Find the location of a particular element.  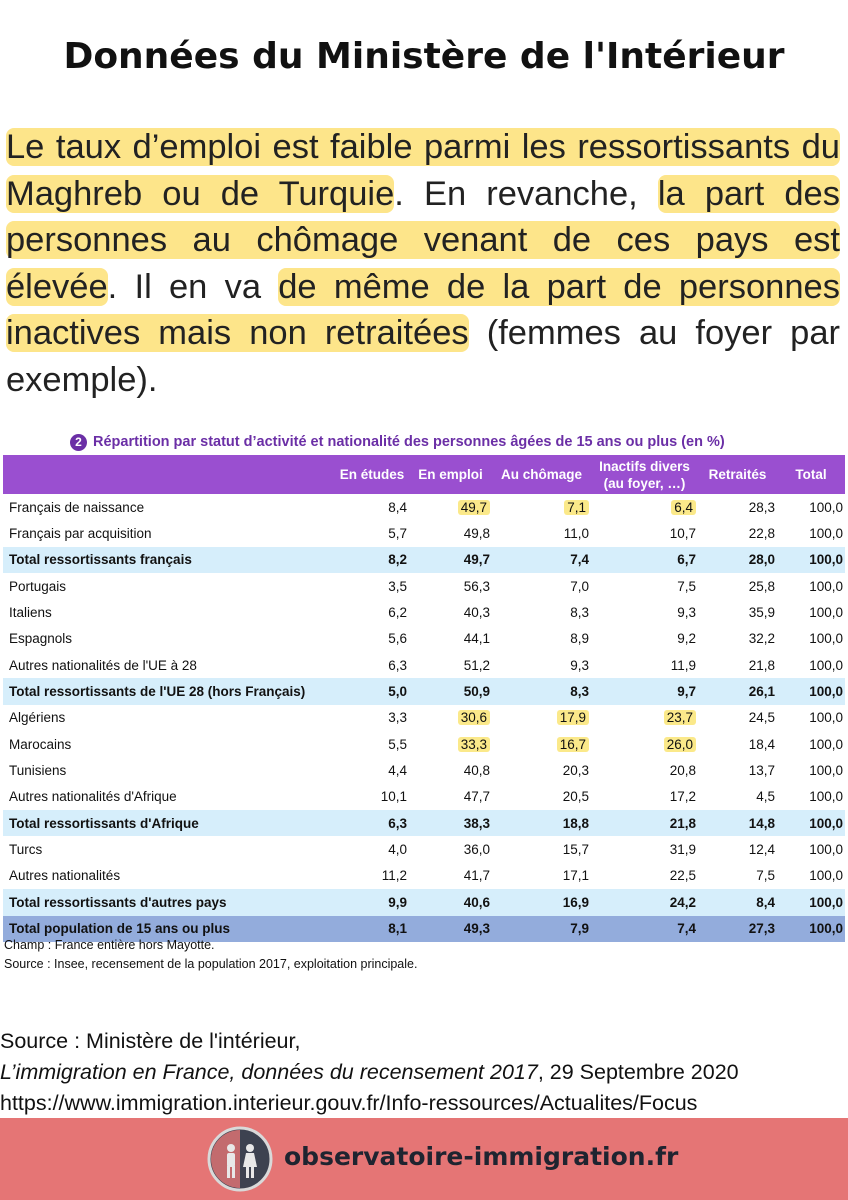

cell-text: 11,0 is located at coordinates (576, 534).